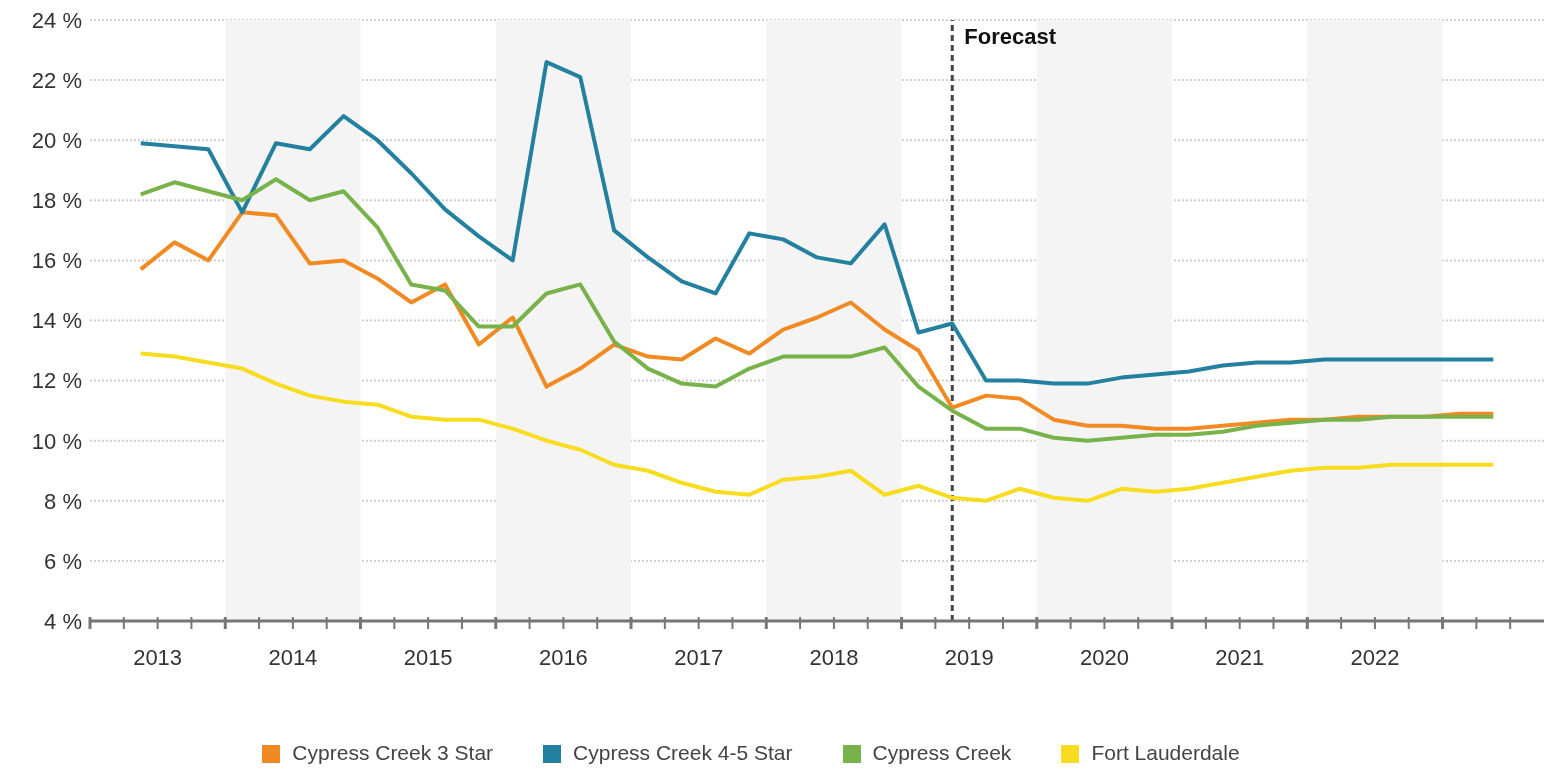 This screenshot has width=1552, height=783. What do you see at coordinates (56, 80) in the screenshot?
I see `y-tick-label: 22 %` at bounding box center [56, 80].